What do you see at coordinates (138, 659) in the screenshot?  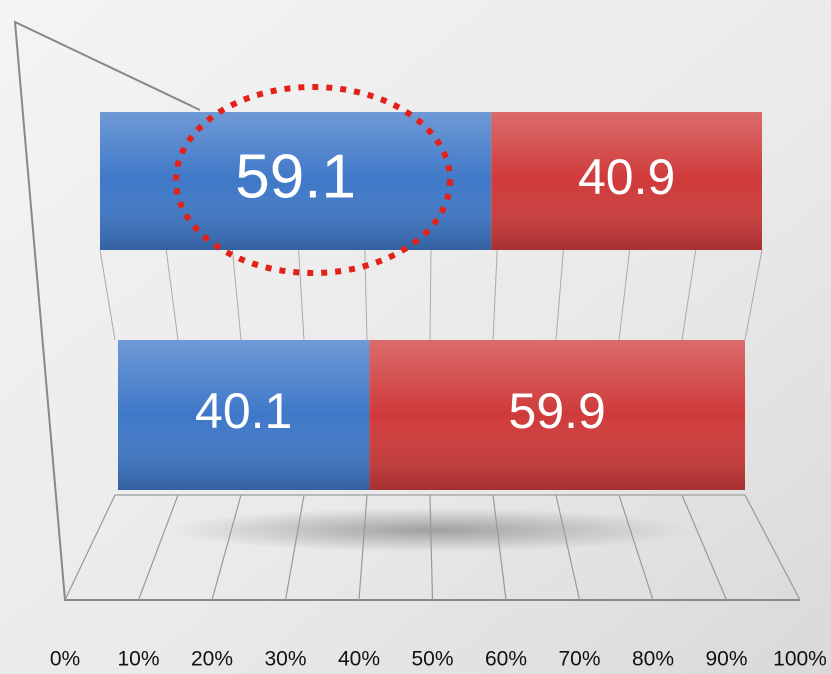 I see `x-tick-label: 10%` at bounding box center [138, 659].